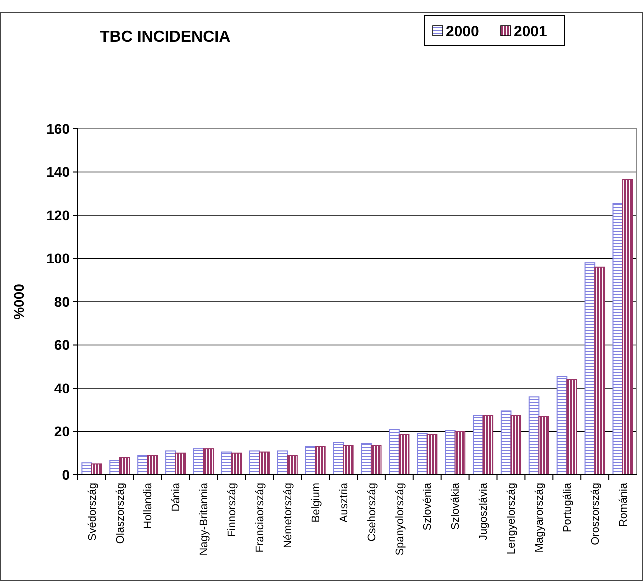 This screenshot has width=643, height=581. I want to click on y-tick-label: 80, so click(62, 302).